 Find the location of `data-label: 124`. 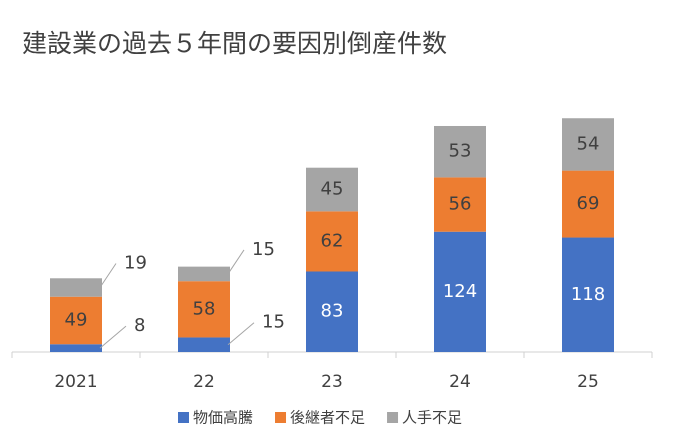

data-label: 124 is located at coordinates (460, 291).